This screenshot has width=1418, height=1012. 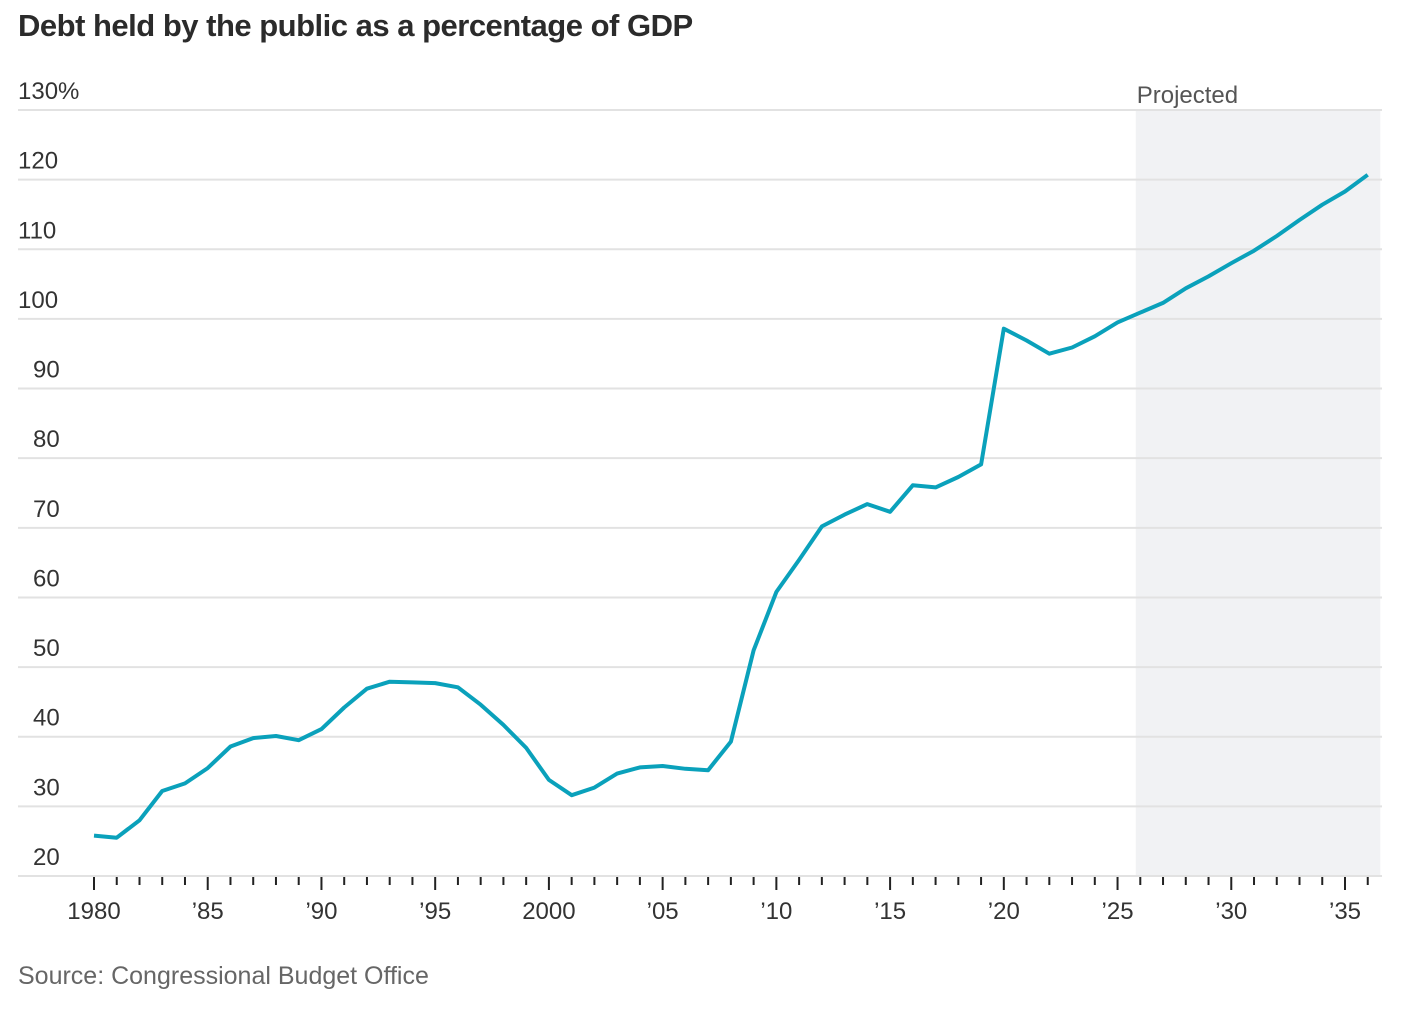 What do you see at coordinates (46, 648) in the screenshot?
I see `y-tick-label: 50` at bounding box center [46, 648].